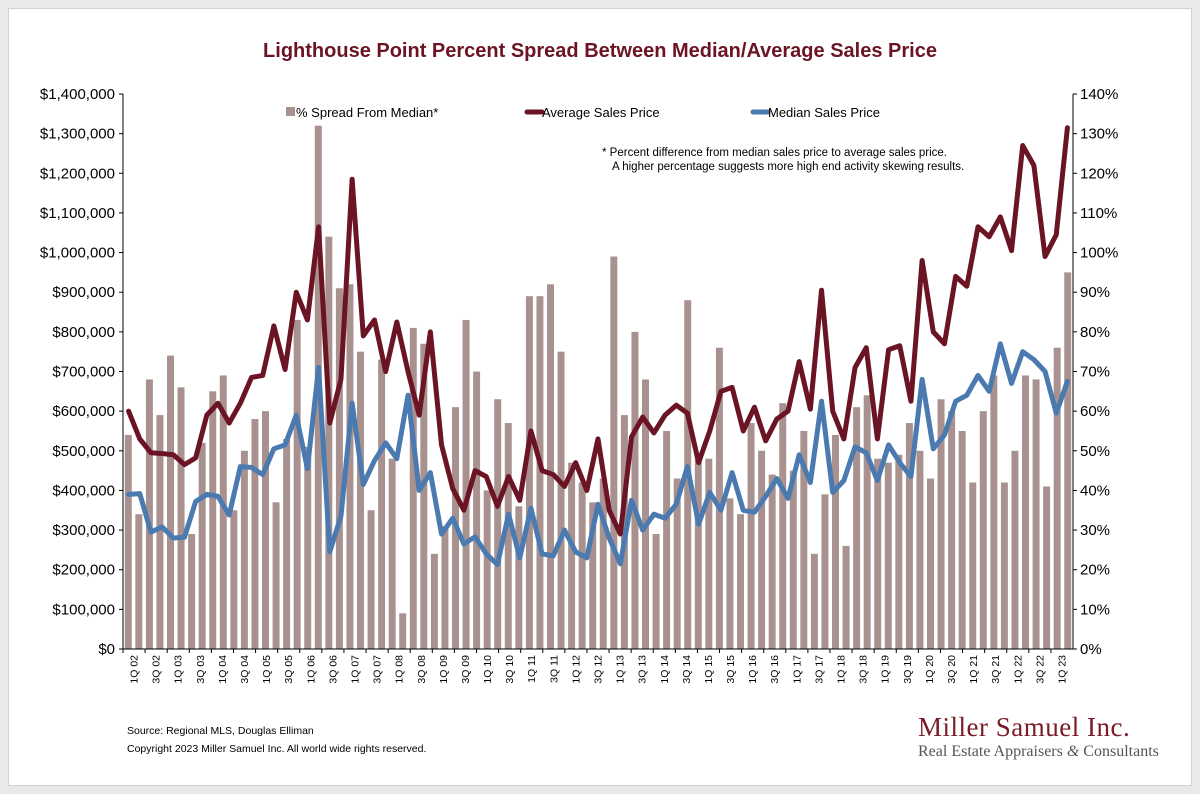  What do you see at coordinates (992, 751) in the screenshot?
I see `tagline-part-a: Real Estate Appraisers` at bounding box center [992, 751].